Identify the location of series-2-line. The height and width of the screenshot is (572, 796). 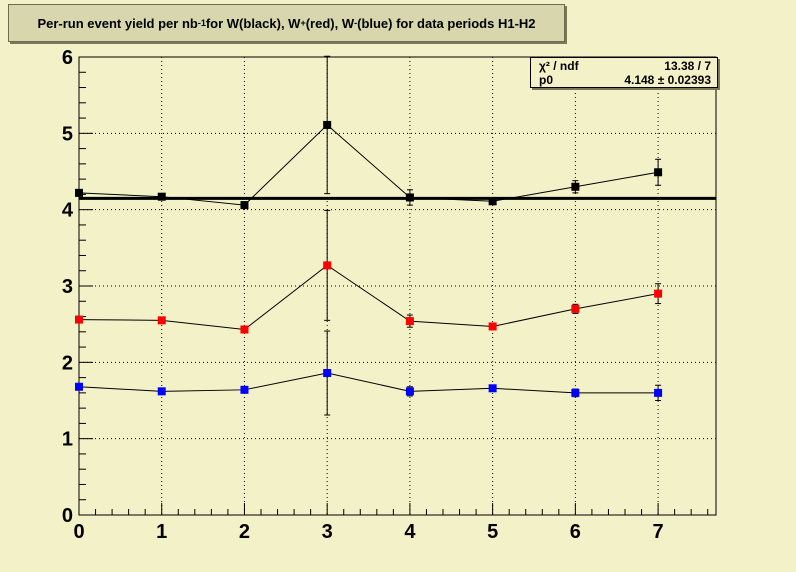
(368, 383).